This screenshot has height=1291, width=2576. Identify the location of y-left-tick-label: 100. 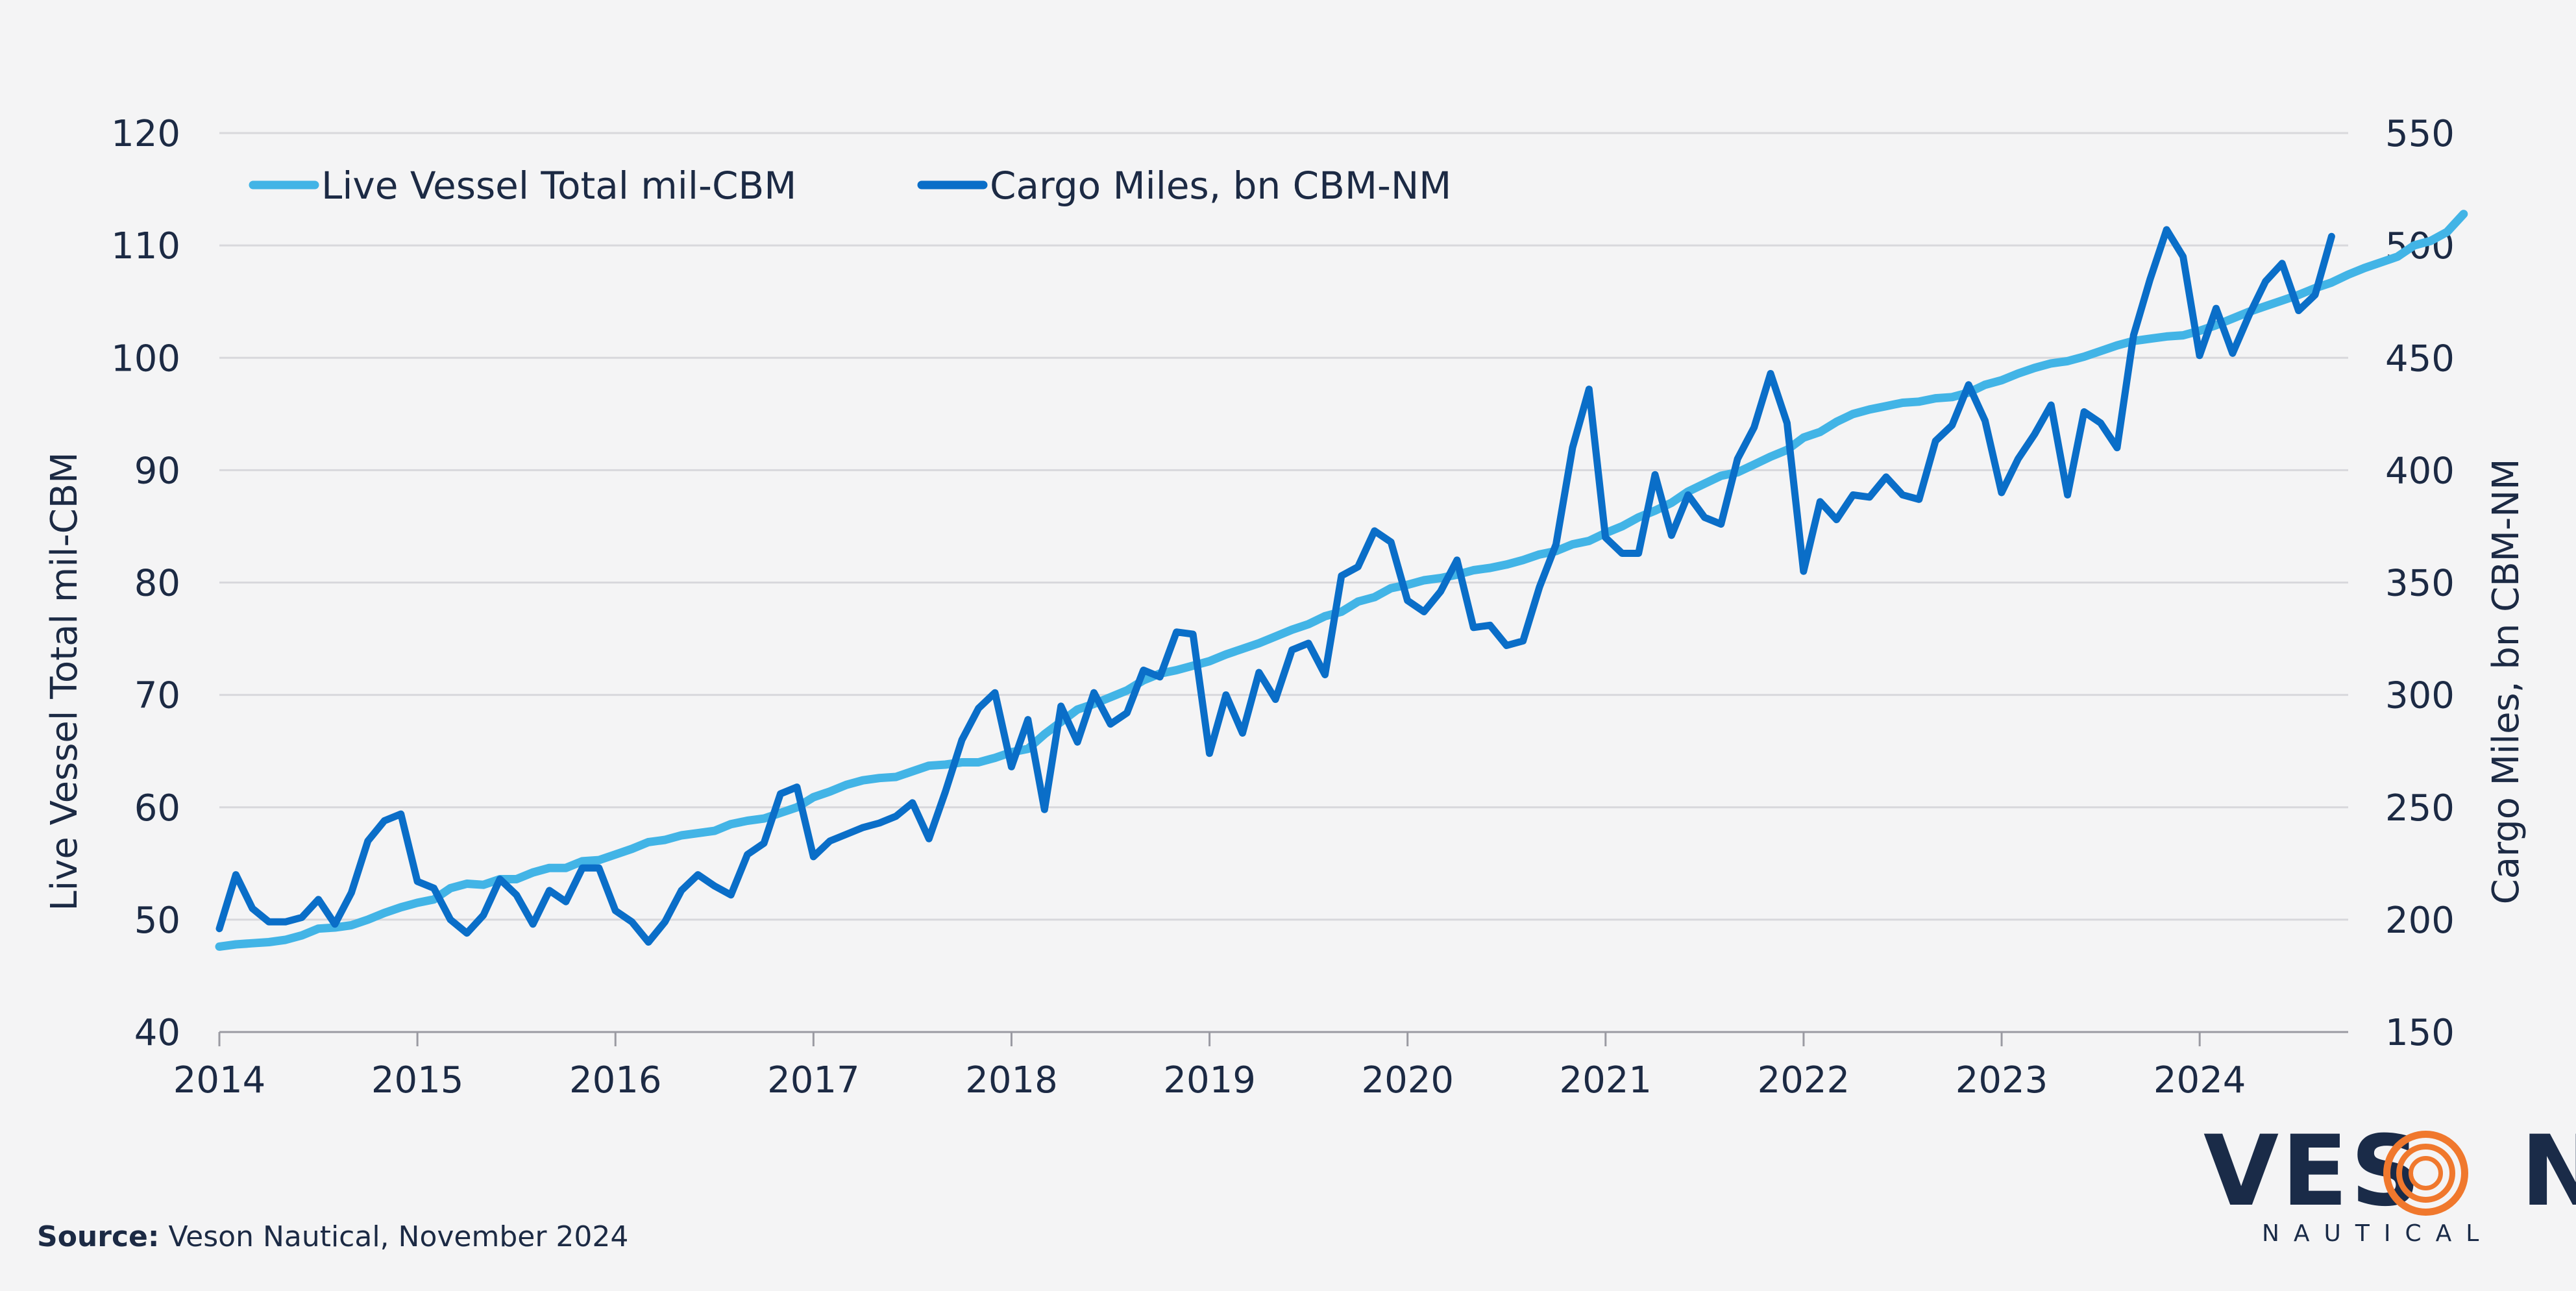
(145, 359).